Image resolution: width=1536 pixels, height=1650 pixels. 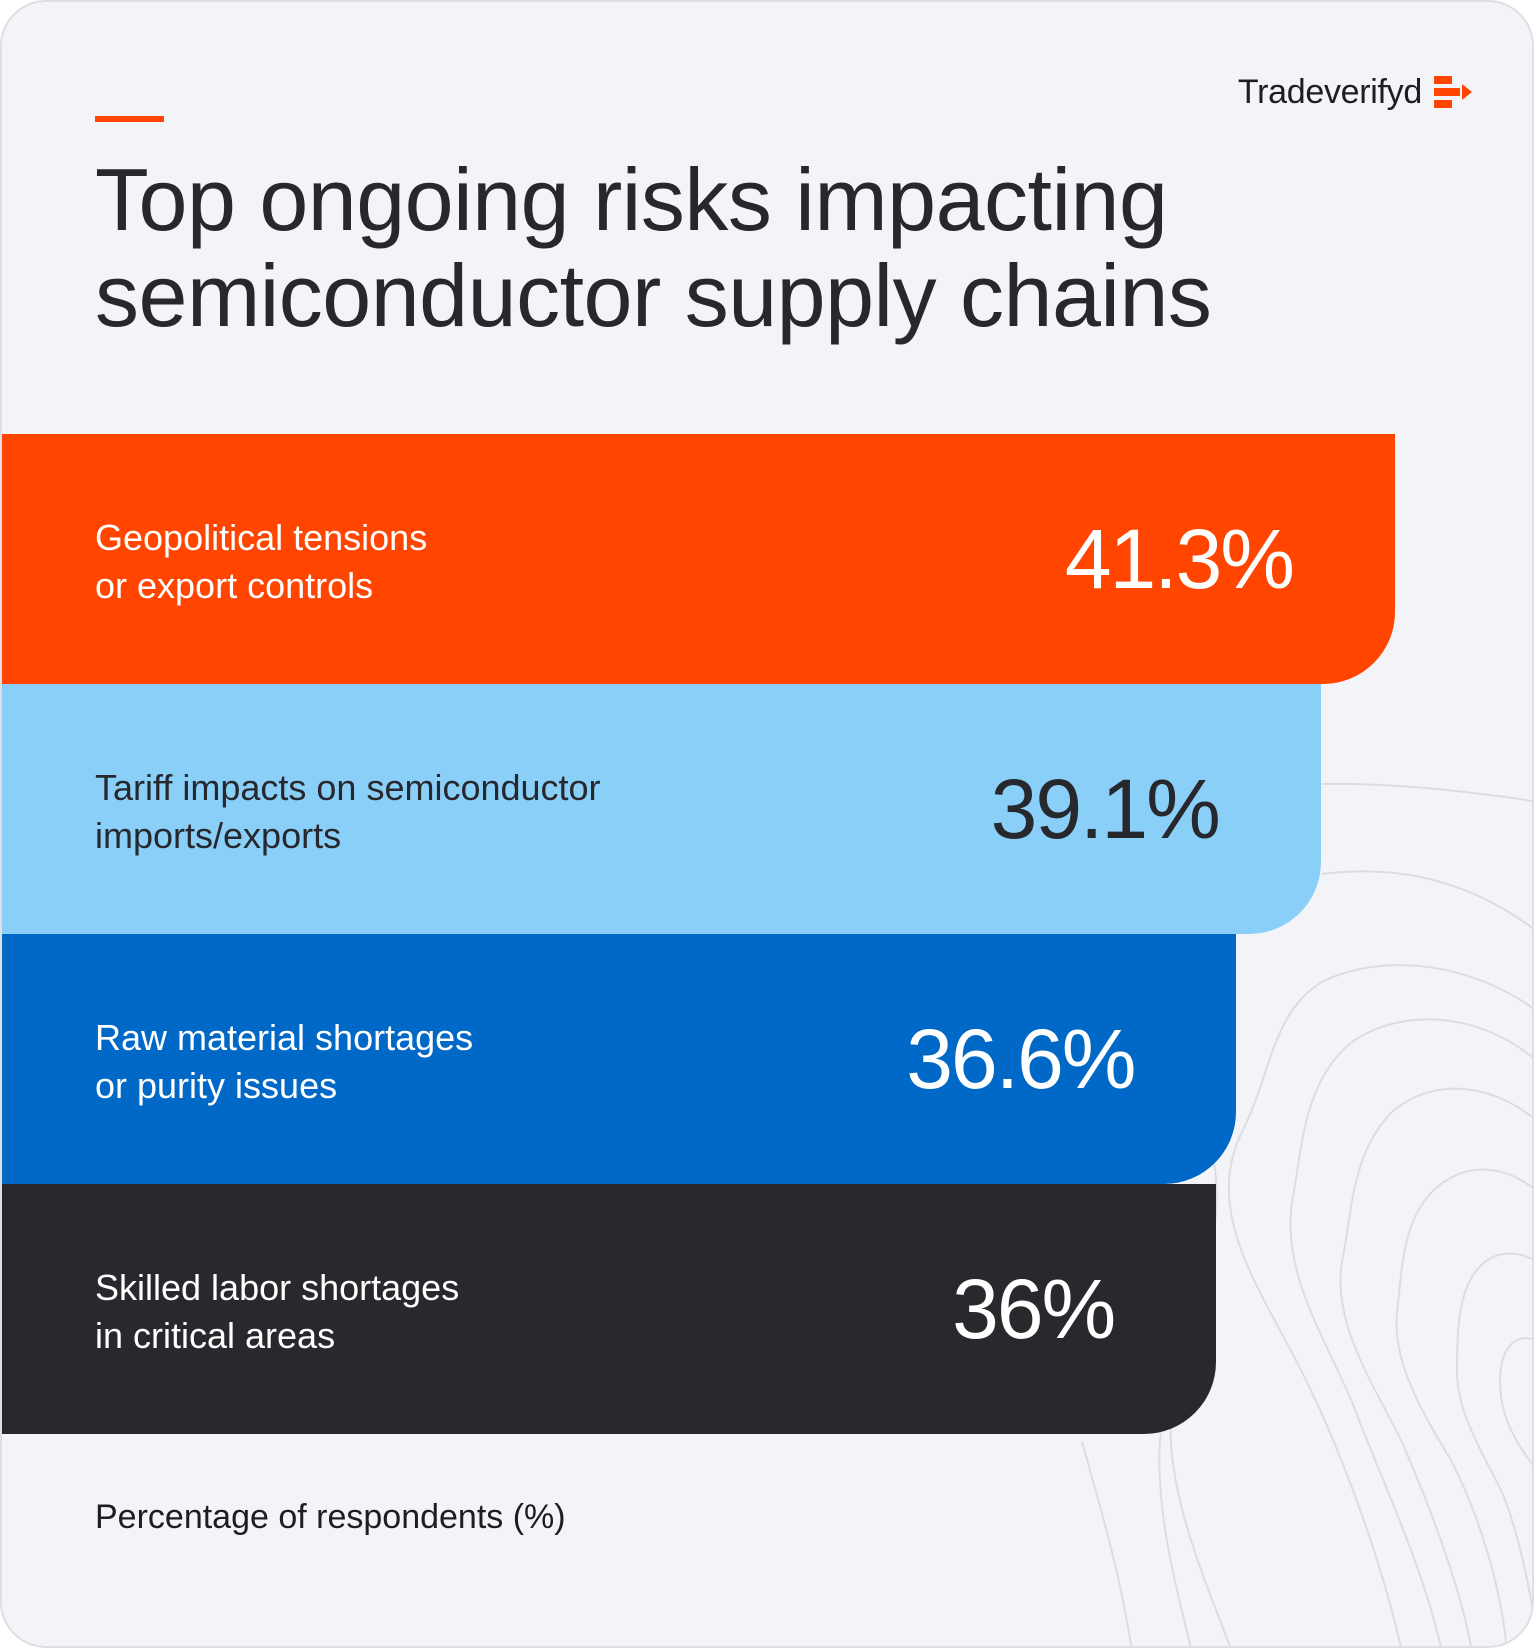 What do you see at coordinates (216, 1085) in the screenshot?
I see `bar-label-line-2: or purity issues` at bounding box center [216, 1085].